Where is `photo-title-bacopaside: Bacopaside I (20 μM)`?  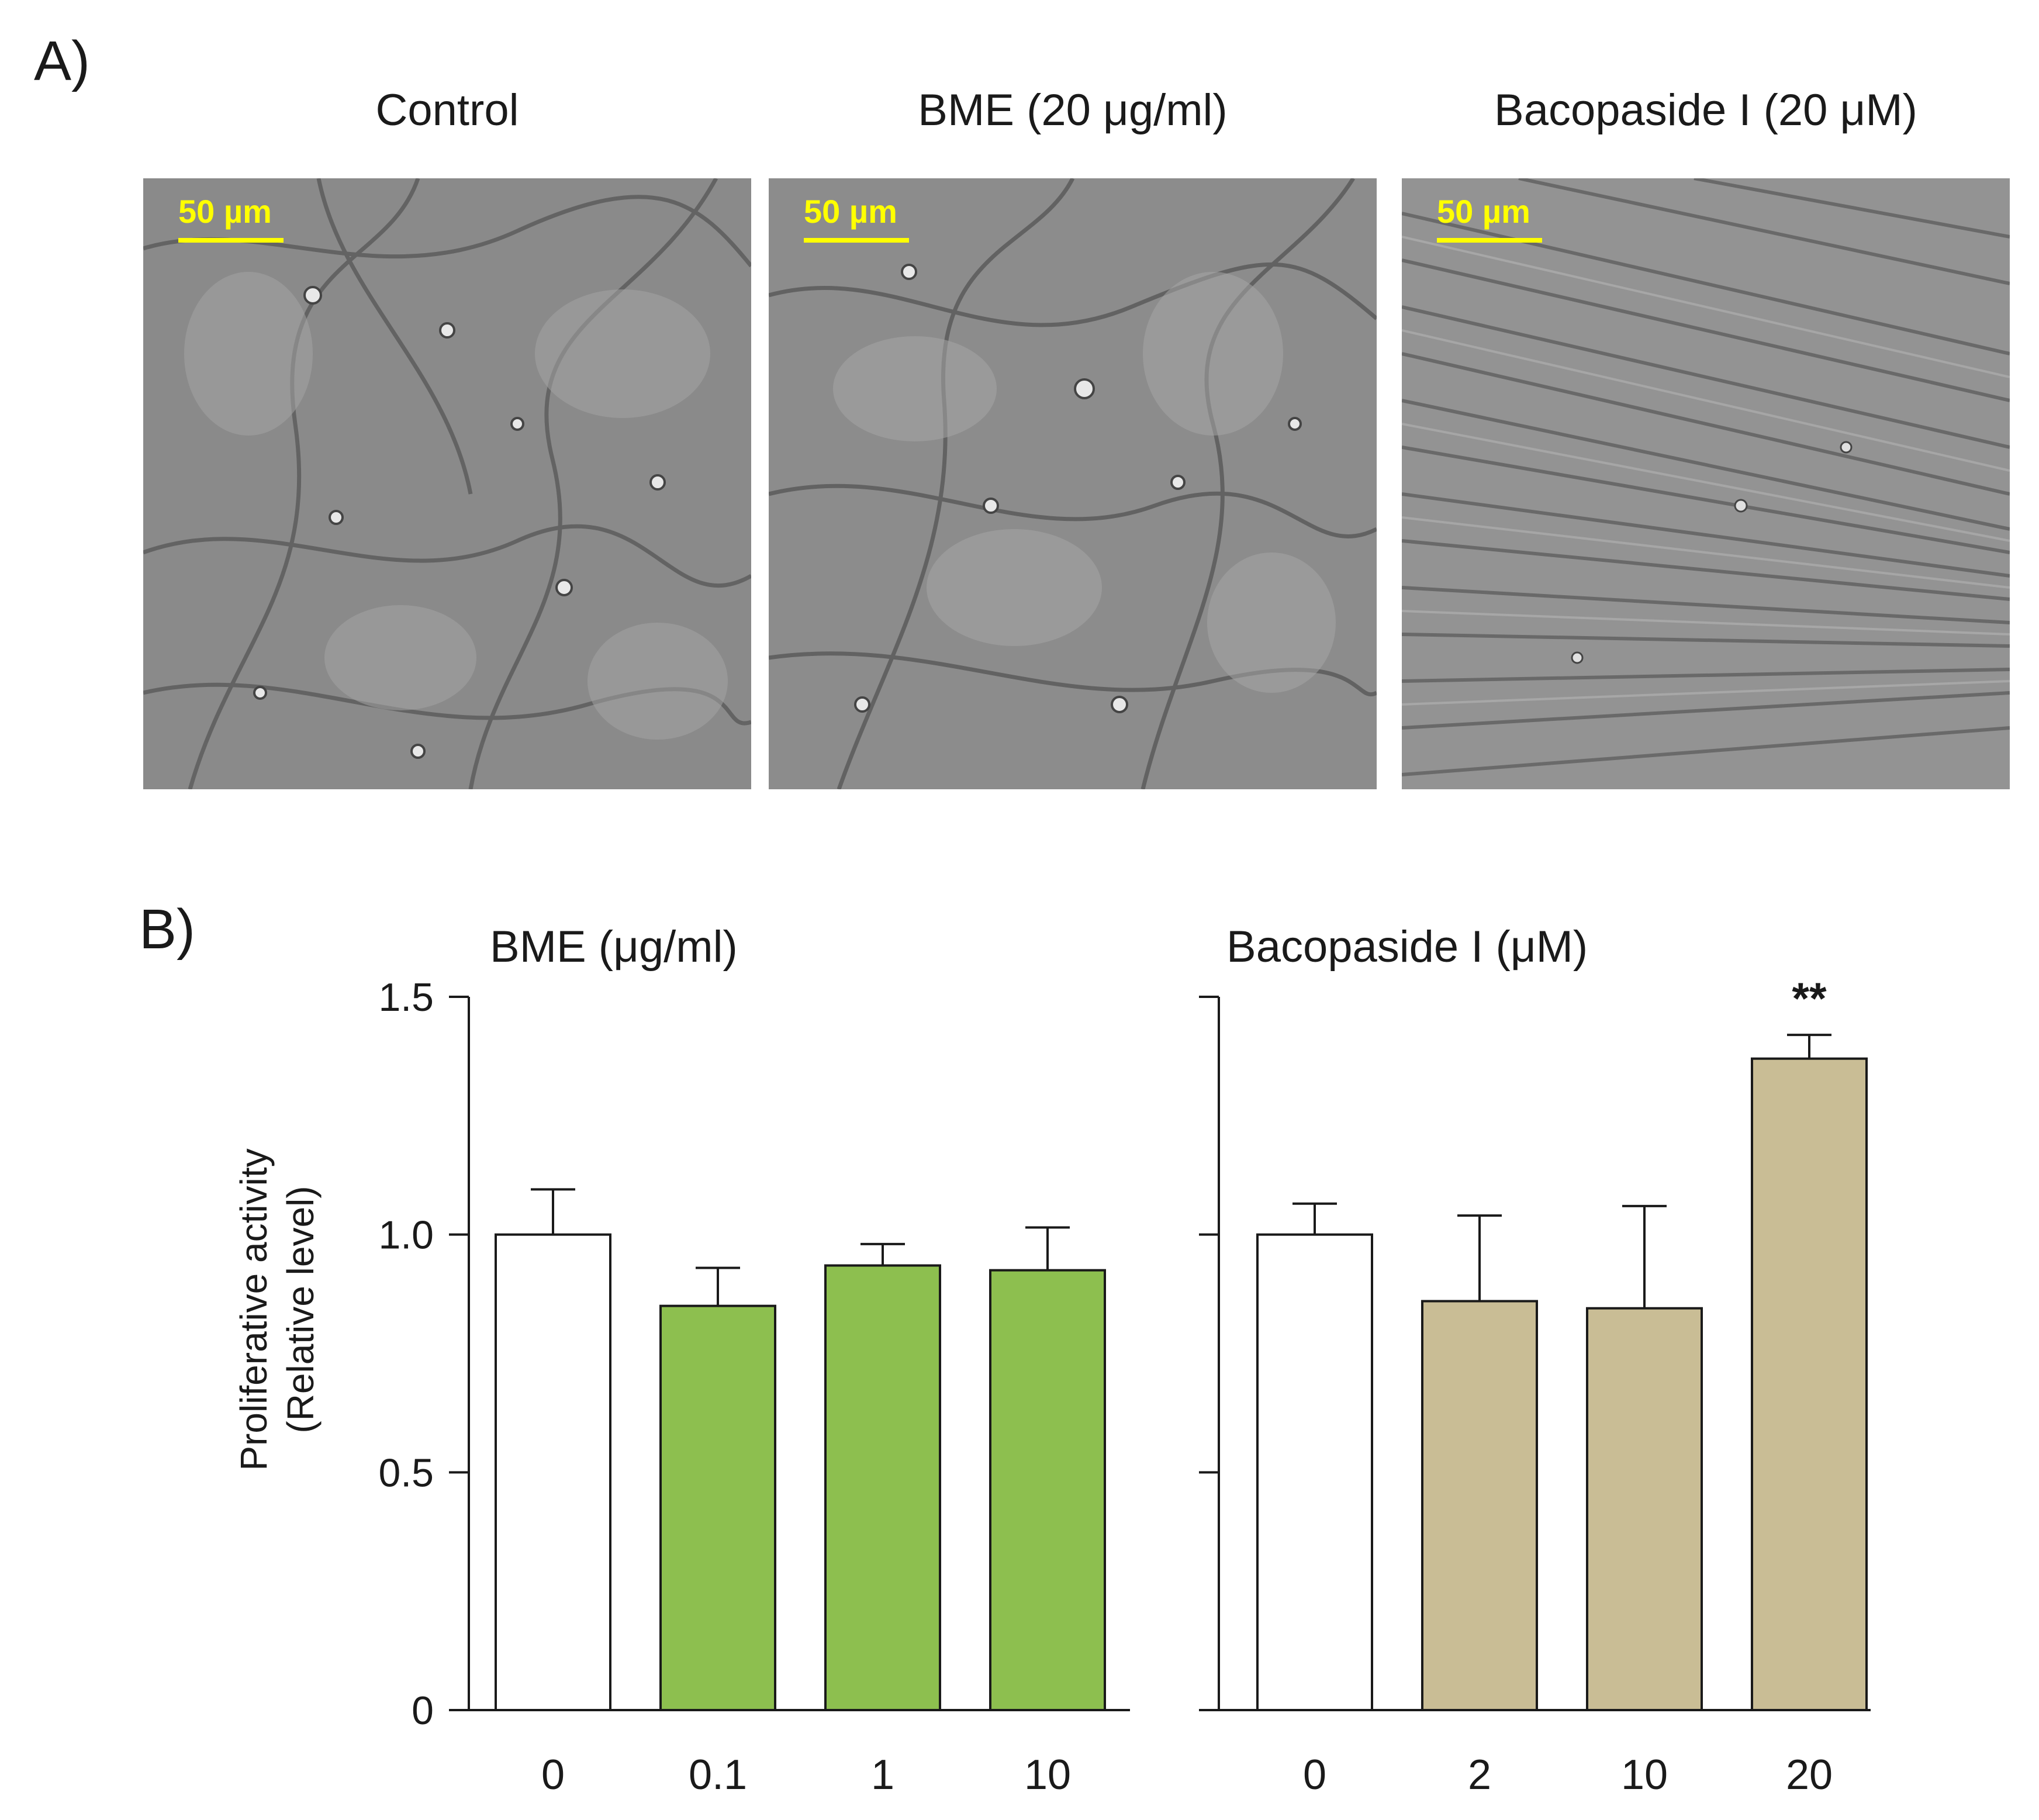 photo-title-bacopaside: Bacopaside I (20 μM) is located at coordinates (1705, 110).